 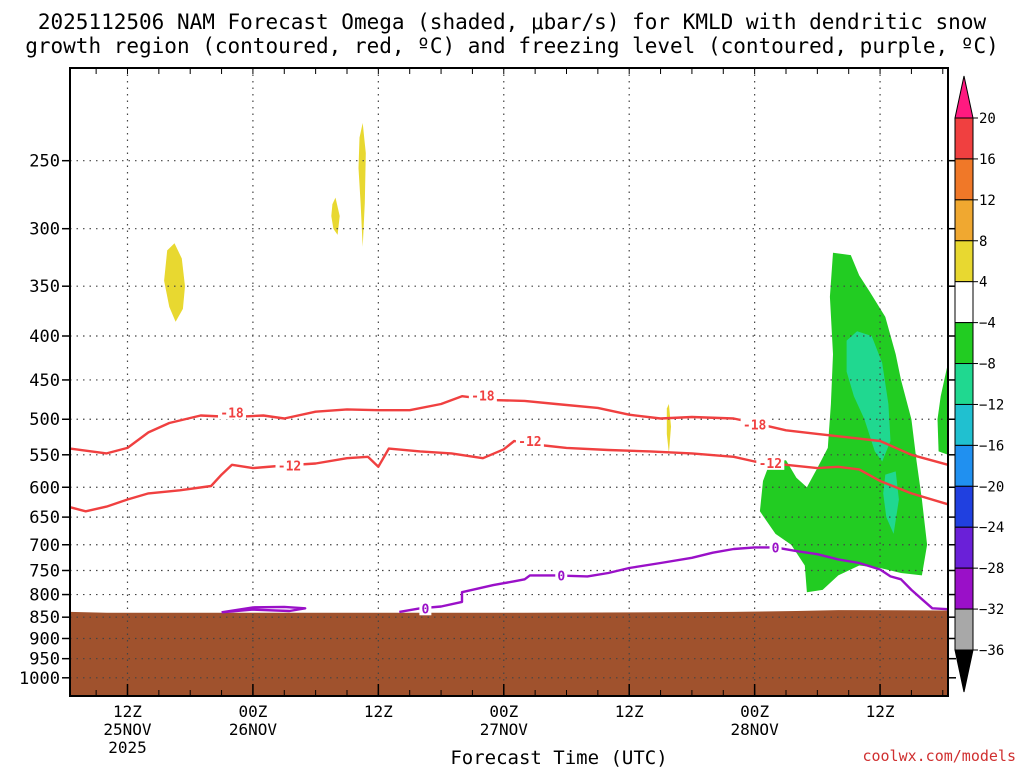 What do you see at coordinates (964, 671) in the screenshot?
I see `colorbar-bottom-arrow` at bounding box center [964, 671].